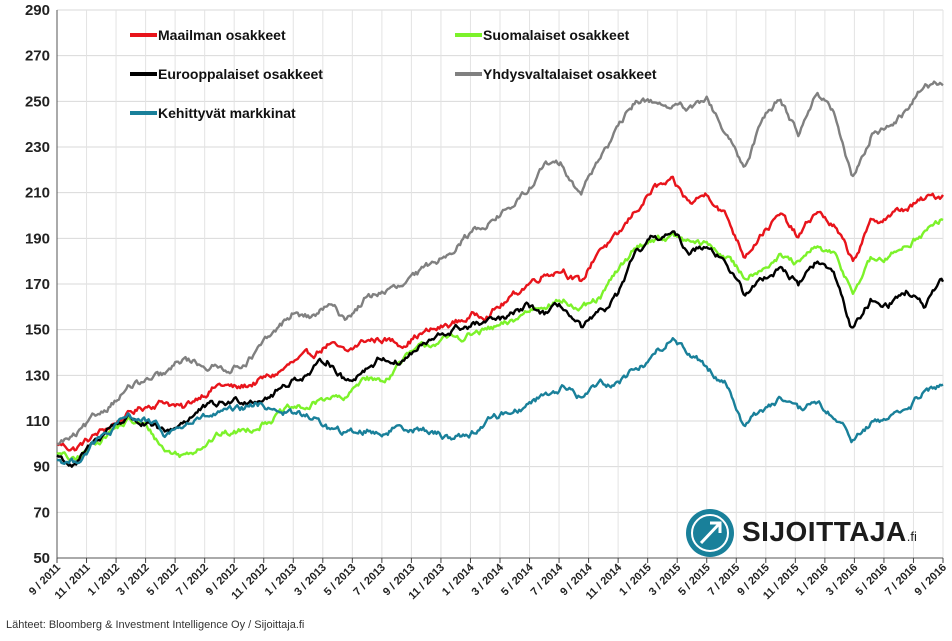 Image resolution: width=952 pixels, height=641 pixels. Describe the element at coordinates (369, 580) in the screenshot. I see `x-tick-label: 7 / 2013` at that location.